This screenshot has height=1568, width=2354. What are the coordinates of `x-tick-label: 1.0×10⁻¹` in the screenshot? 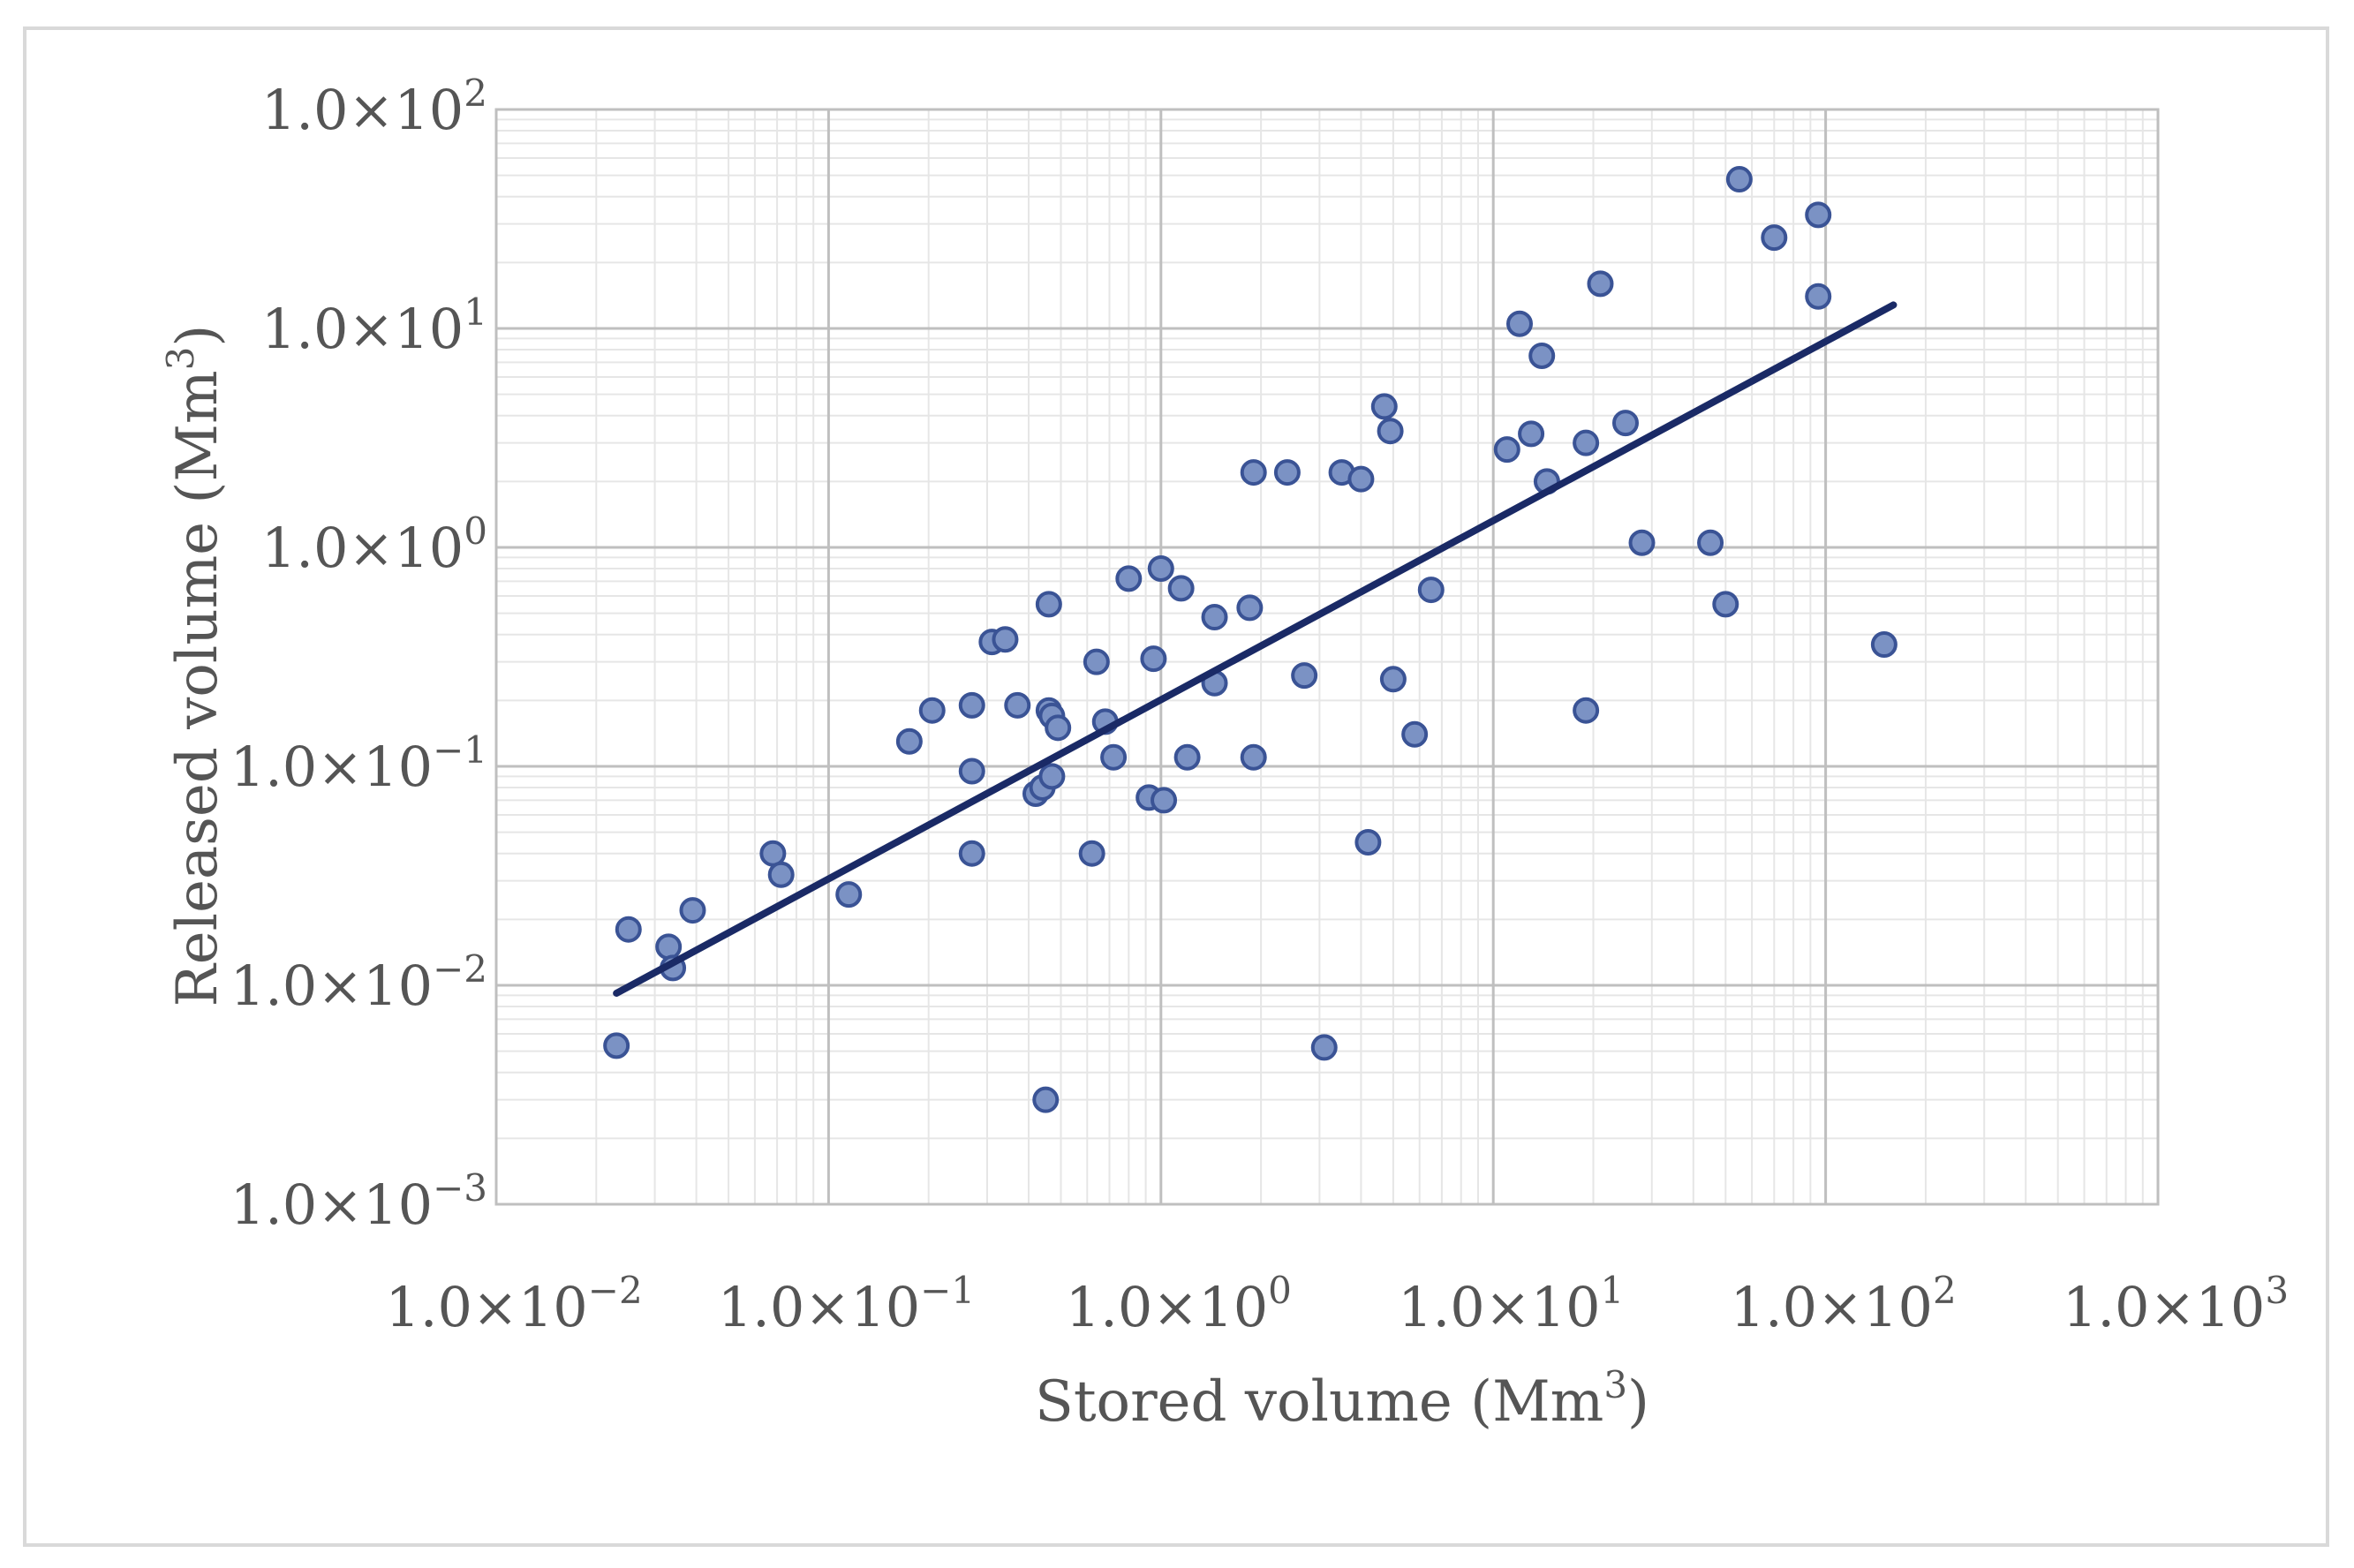 It's located at (846, 1304).